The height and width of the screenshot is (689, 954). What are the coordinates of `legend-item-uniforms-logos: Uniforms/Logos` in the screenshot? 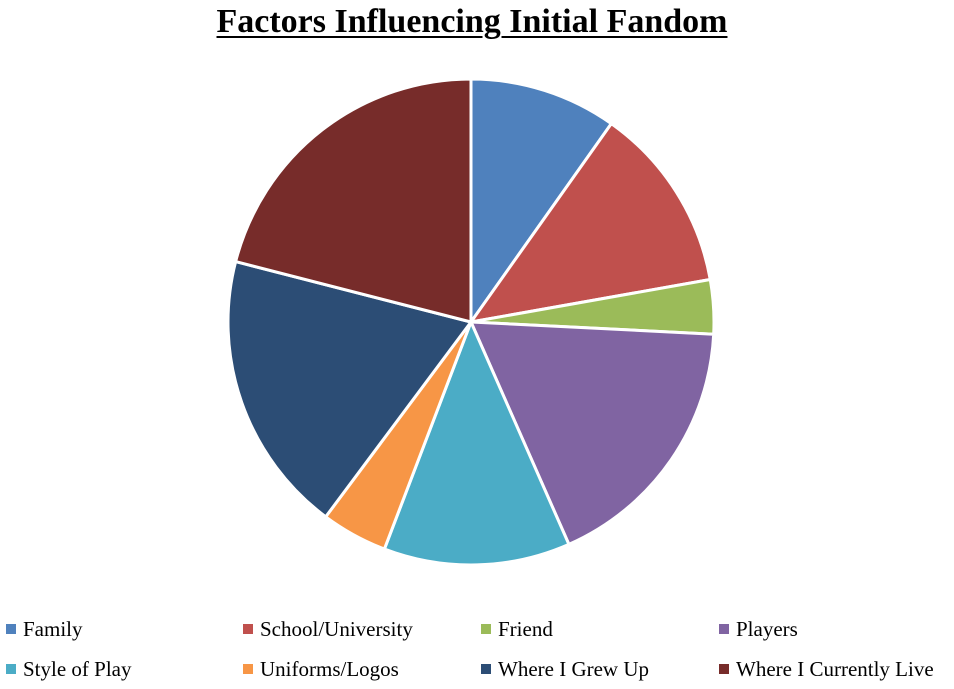 It's located at (321, 669).